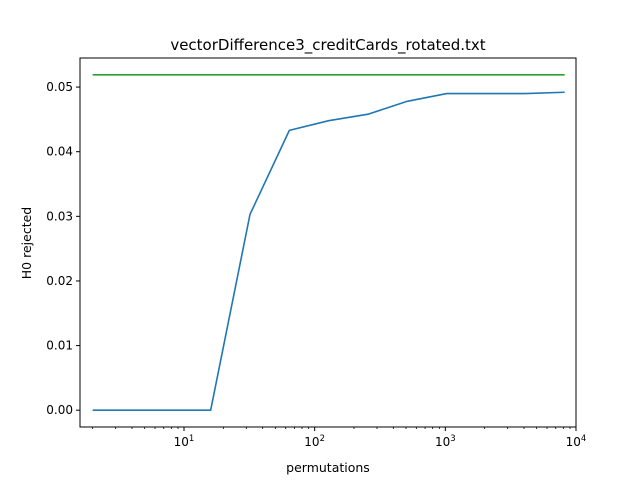  What do you see at coordinates (576, 441) in the screenshot?
I see `x-tick-label: 10⁴` at bounding box center [576, 441].